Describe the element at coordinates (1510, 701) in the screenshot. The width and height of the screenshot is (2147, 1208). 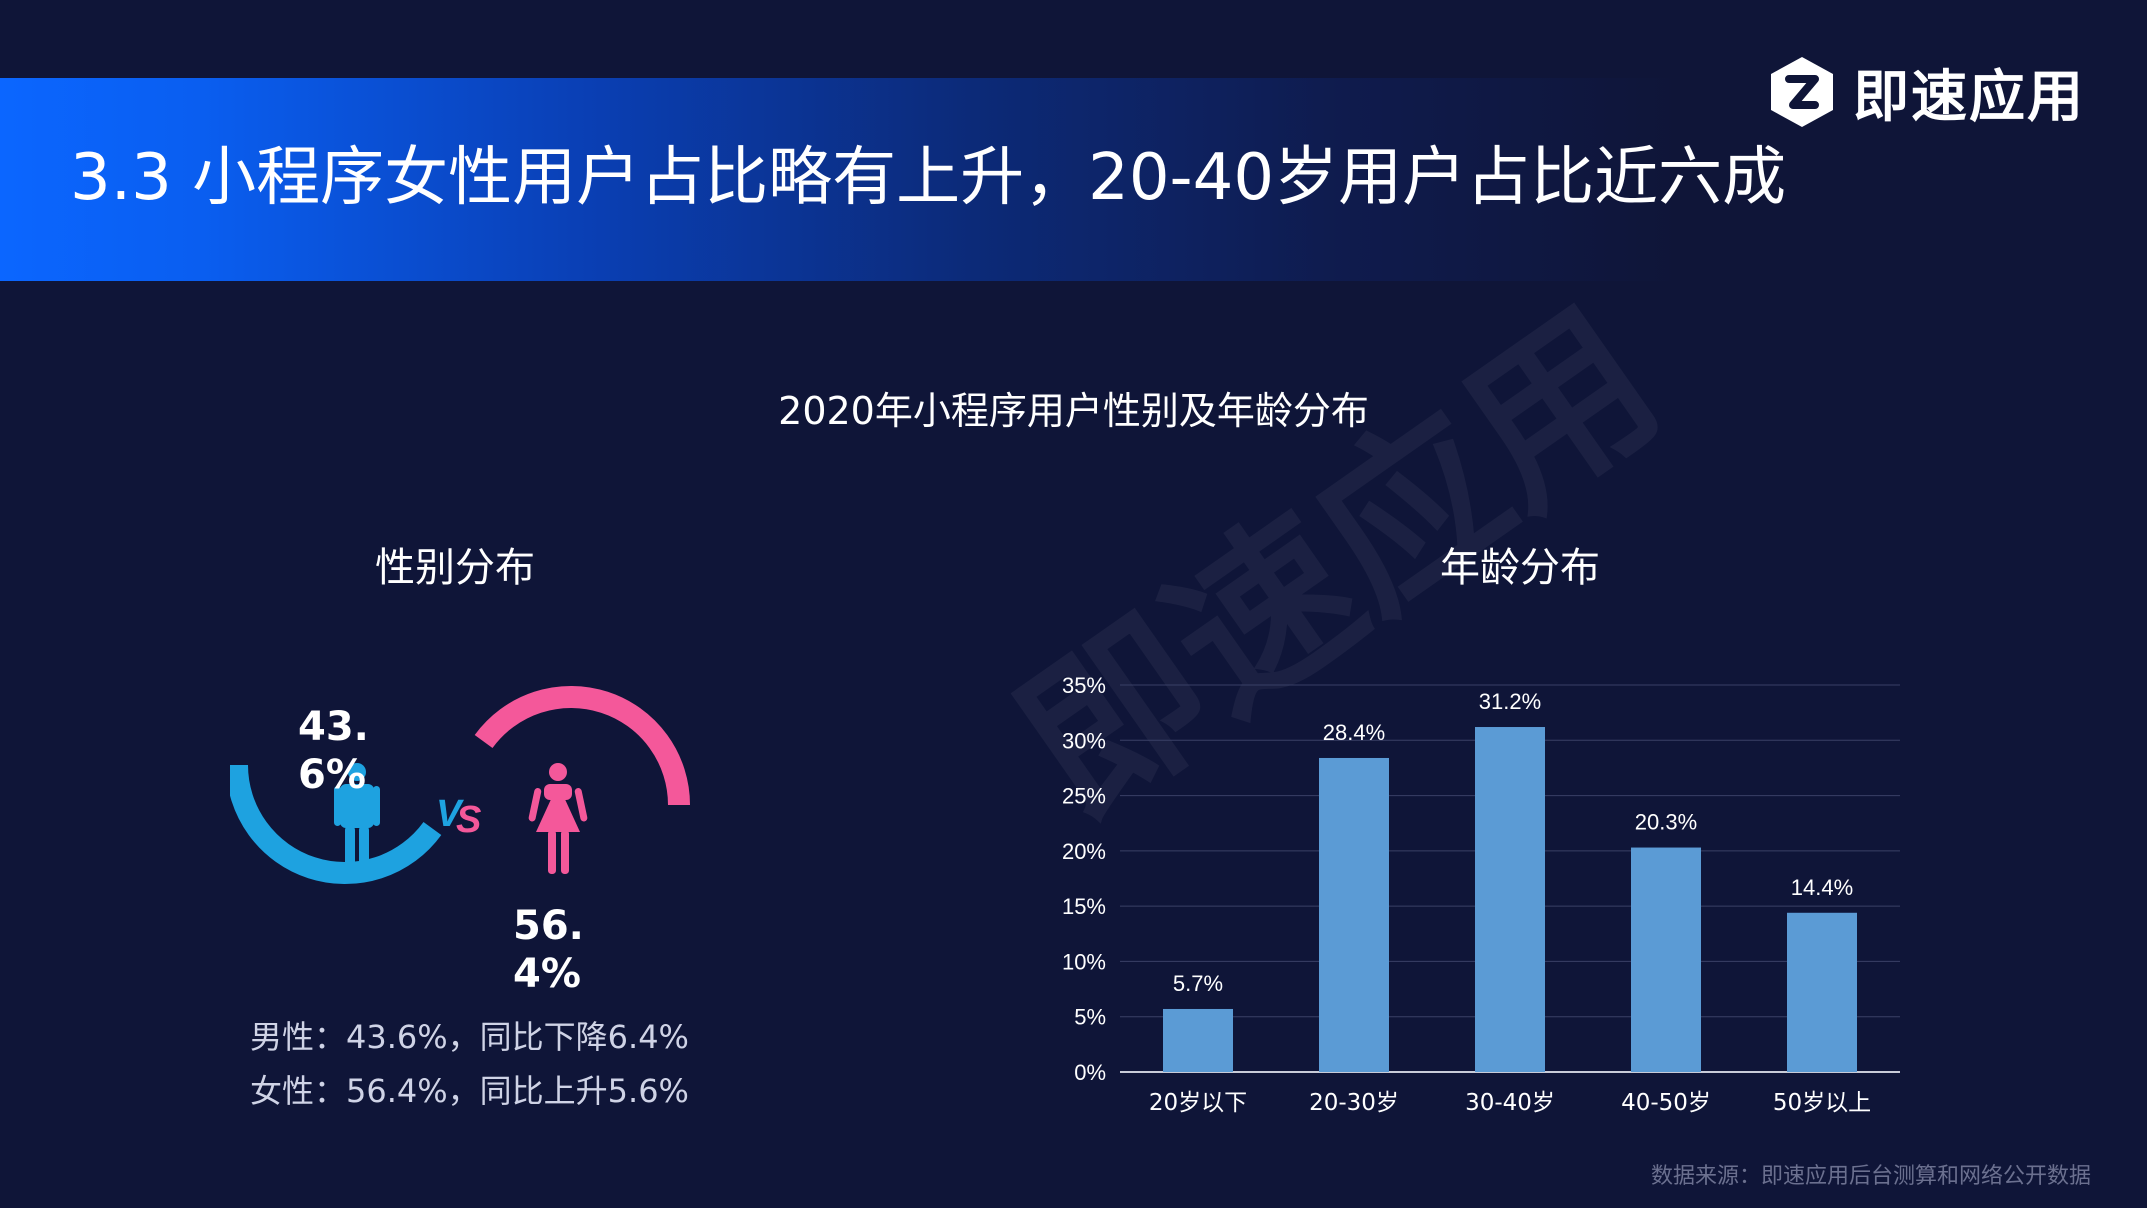
I see `data-label: 31.2%` at that location.